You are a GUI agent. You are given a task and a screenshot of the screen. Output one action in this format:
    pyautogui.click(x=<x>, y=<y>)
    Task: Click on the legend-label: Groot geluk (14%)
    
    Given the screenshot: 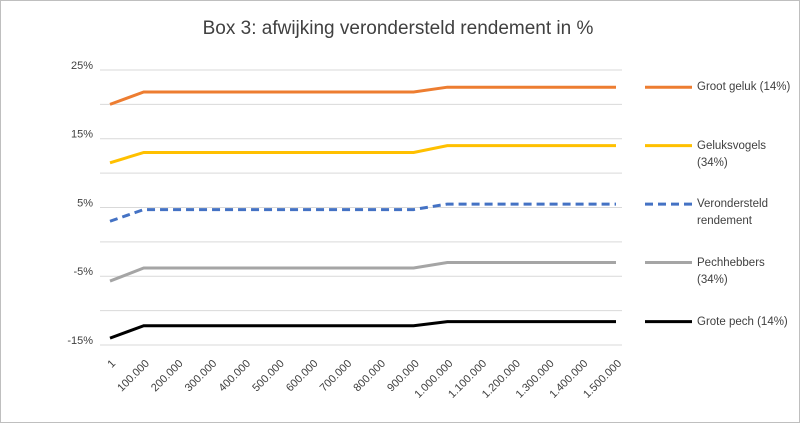 What is the action you would take?
    pyautogui.click(x=744, y=87)
    